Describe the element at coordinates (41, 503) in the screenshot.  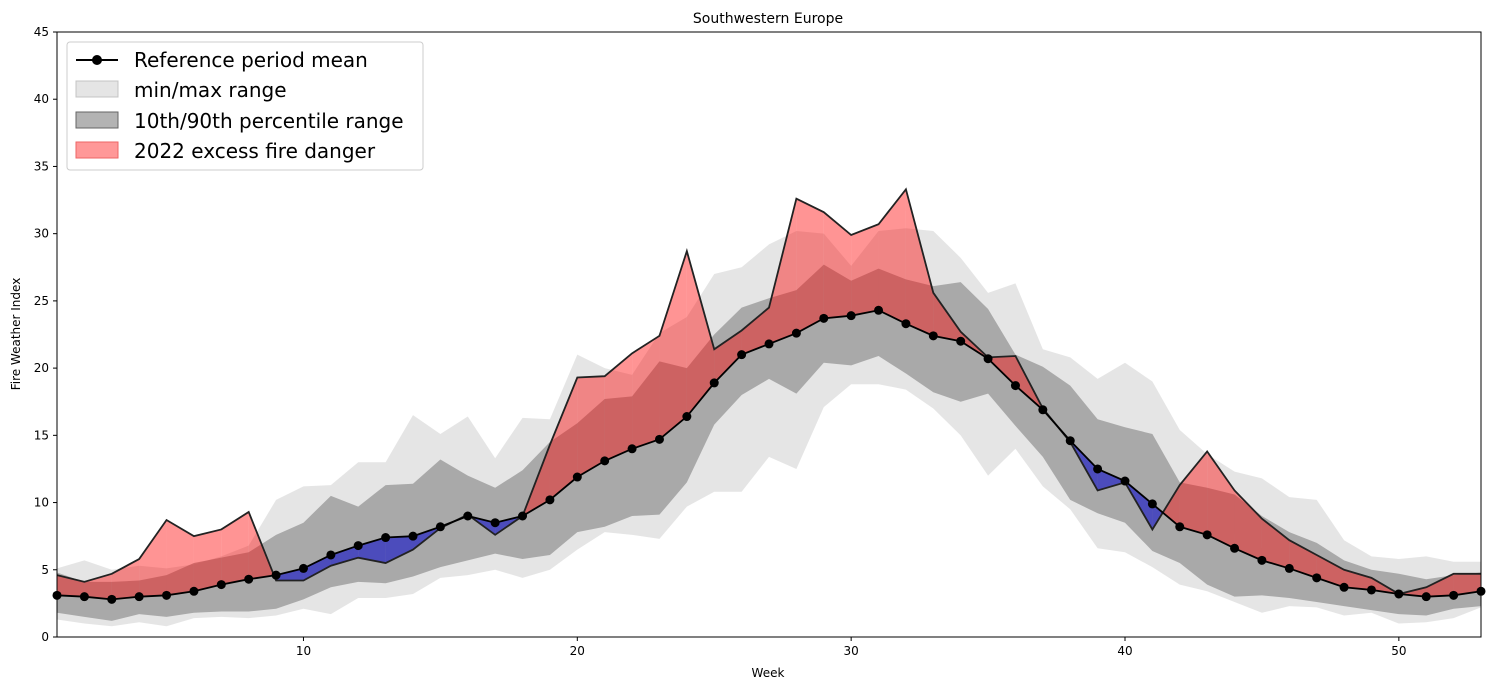
I see `y-tick-label: 10` at that location.